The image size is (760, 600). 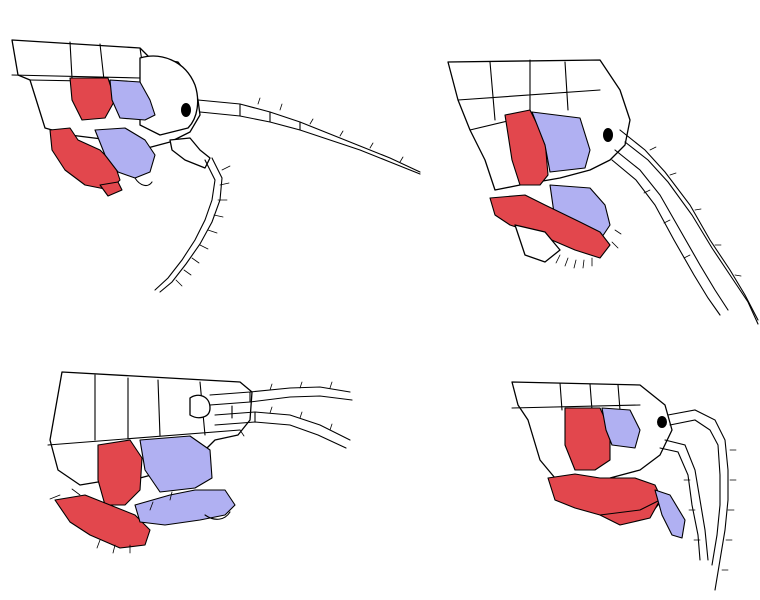 I want to click on head-lobe, so click(x=200, y=406).